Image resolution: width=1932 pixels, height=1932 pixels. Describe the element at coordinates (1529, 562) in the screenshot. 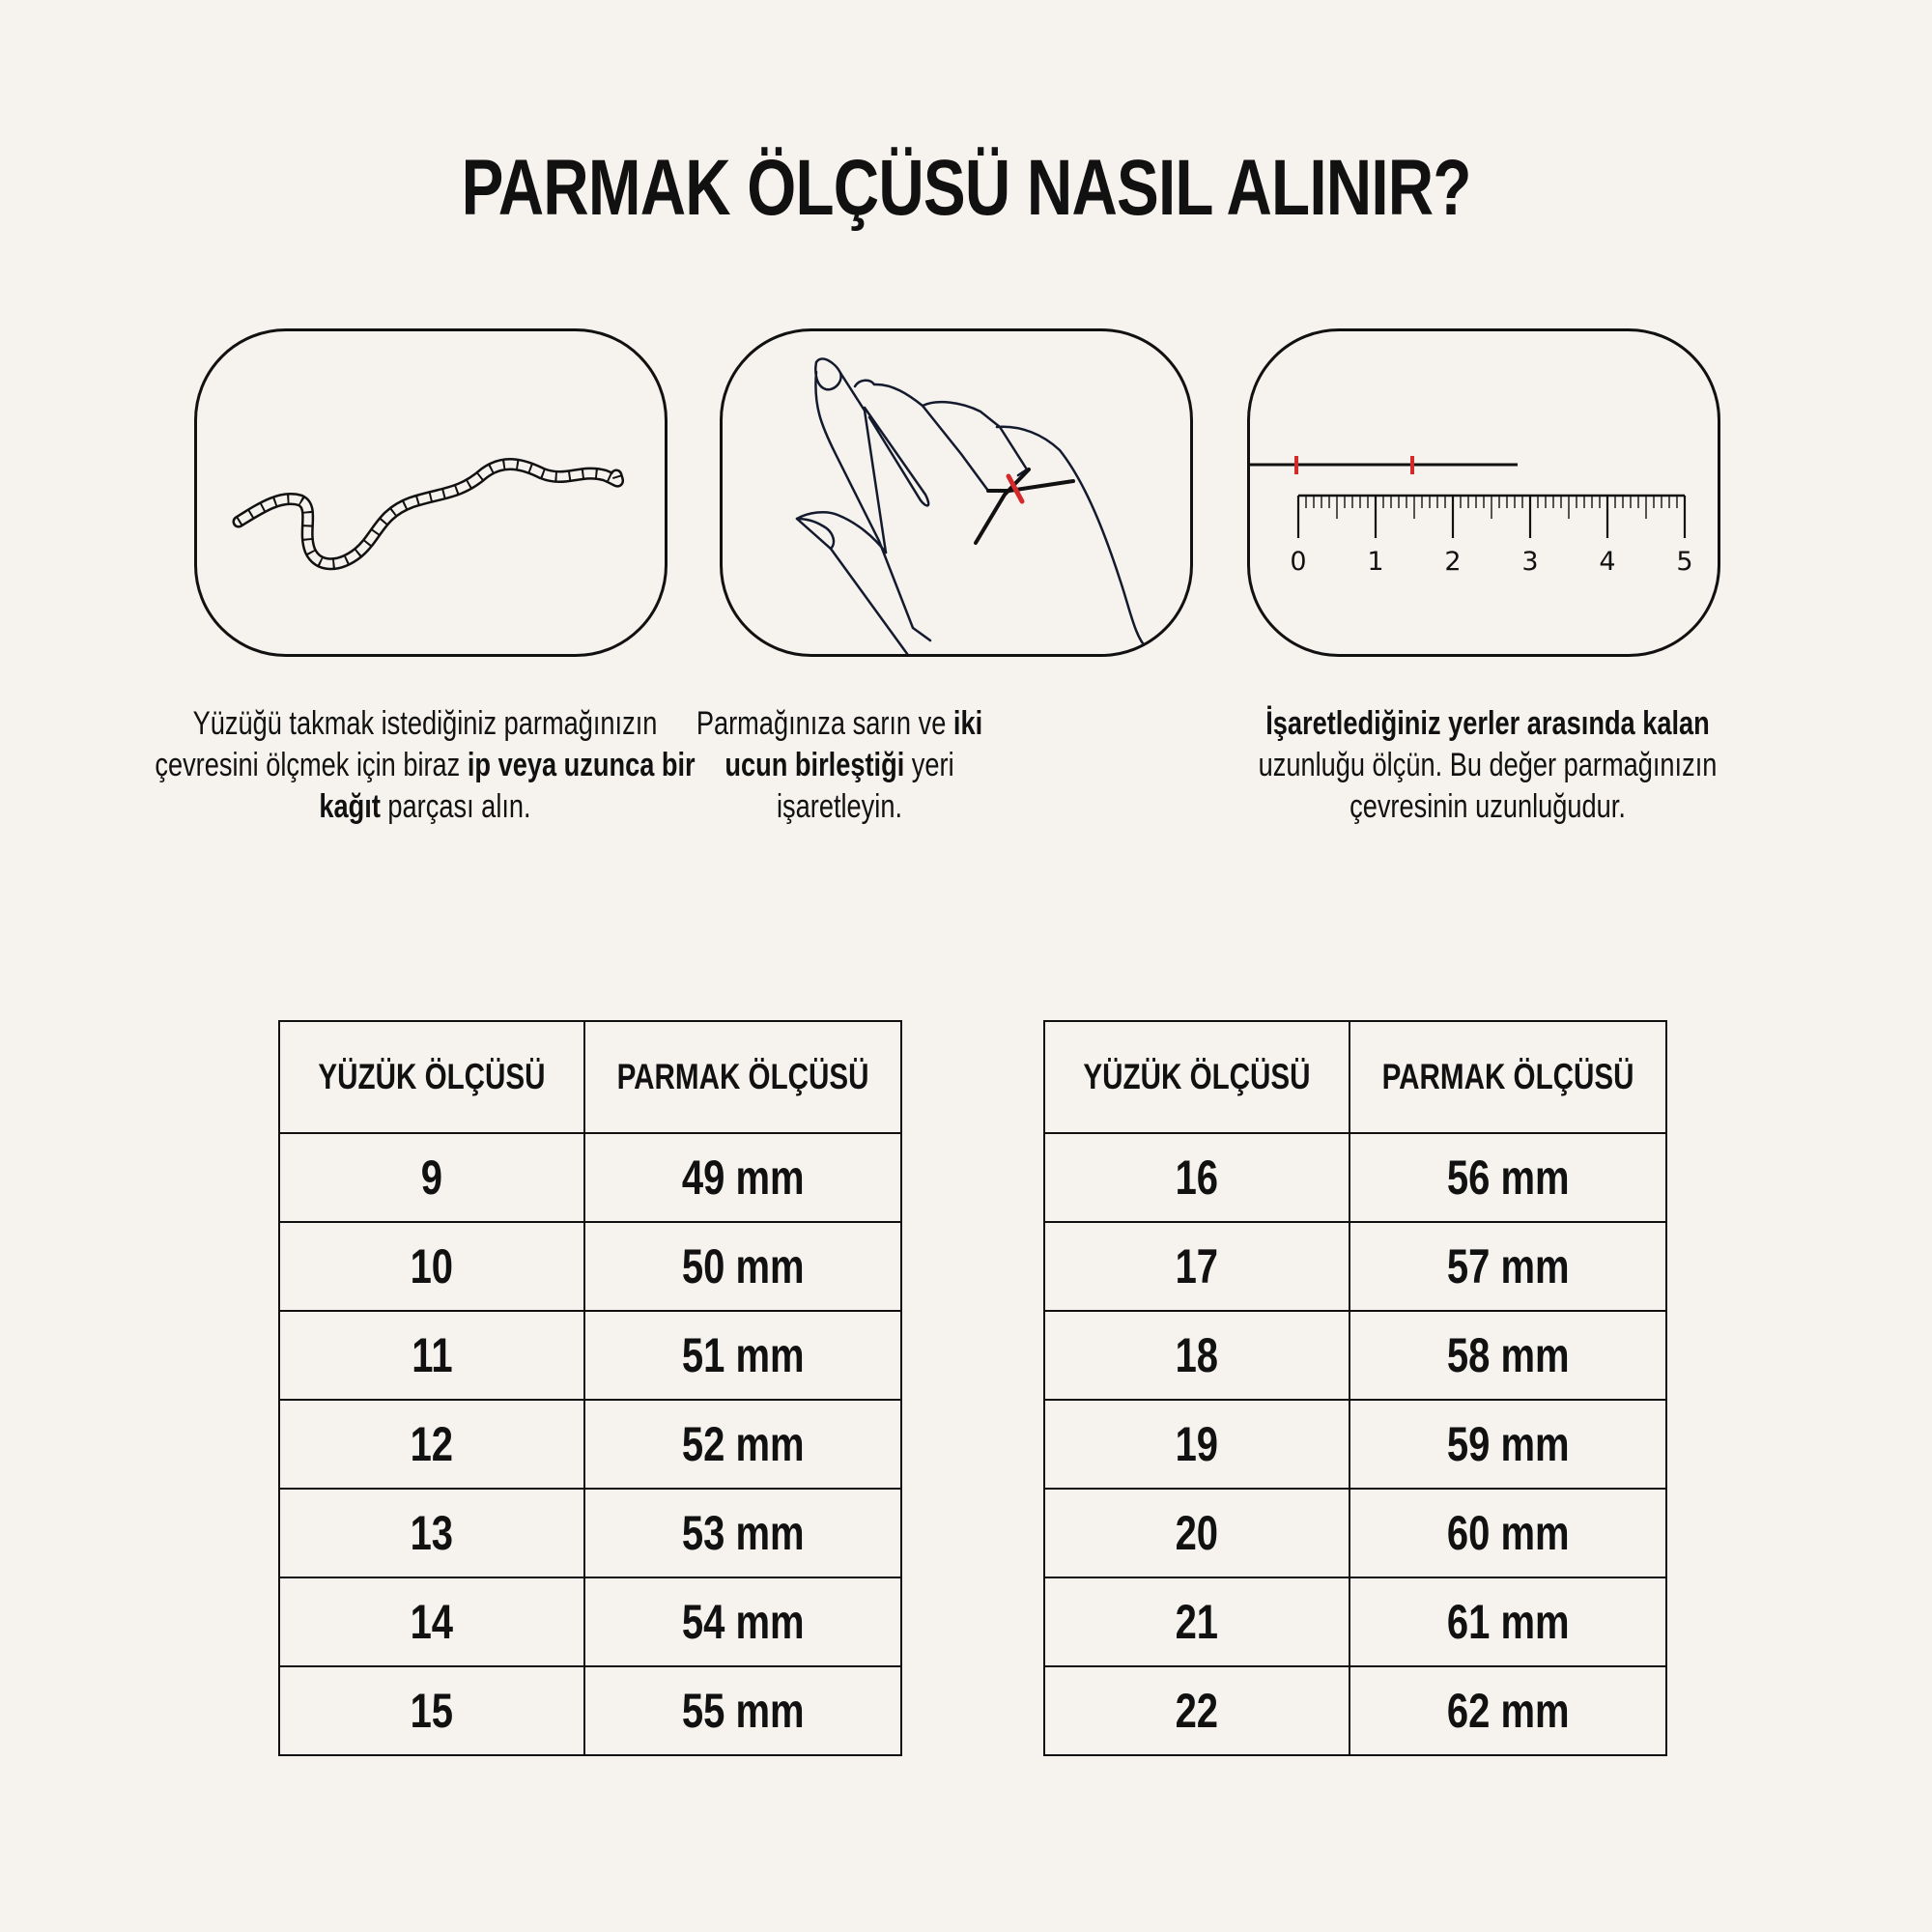

I see `ruler-label: 3` at that location.